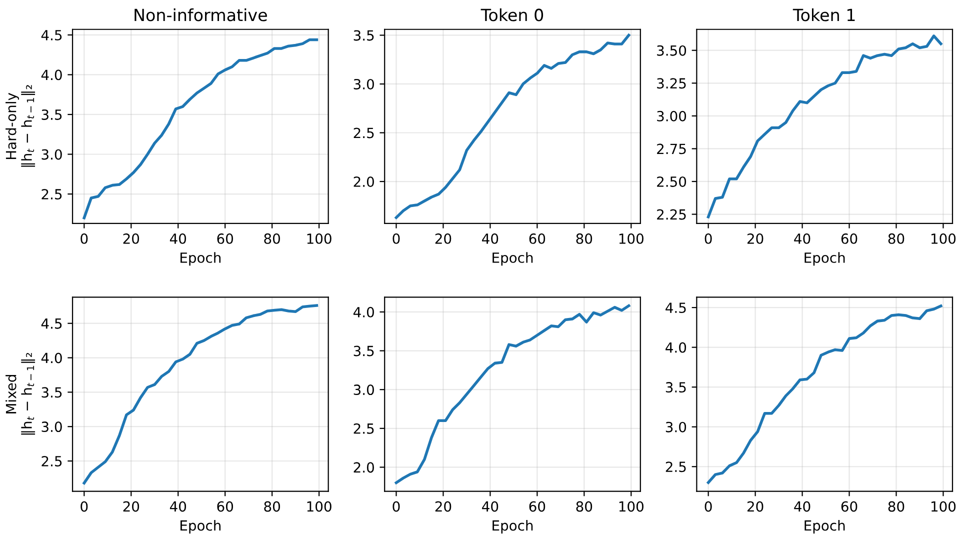  Describe the element at coordinates (671, 83) in the screenshot. I see `y-tick-label: 3.25` at that location.